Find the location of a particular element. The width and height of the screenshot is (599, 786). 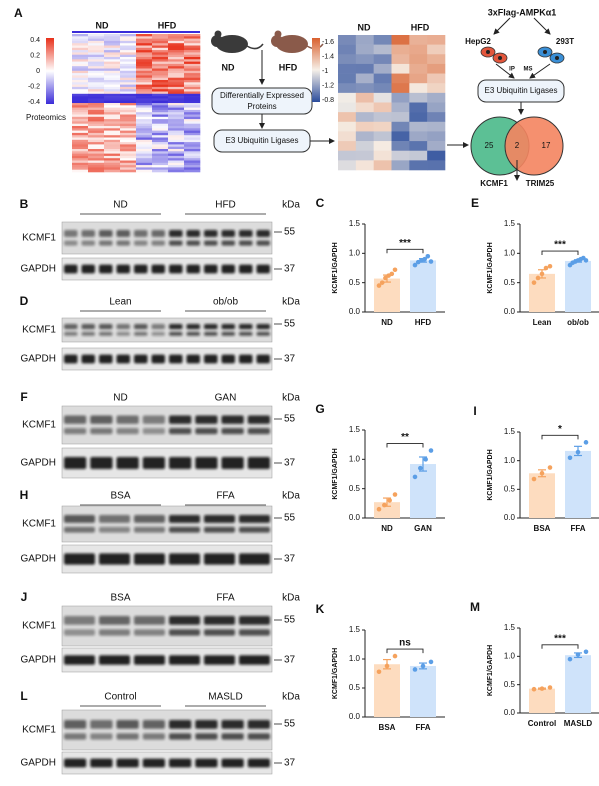

y-tick-label: 1.5 is located at coordinates (355, 223).